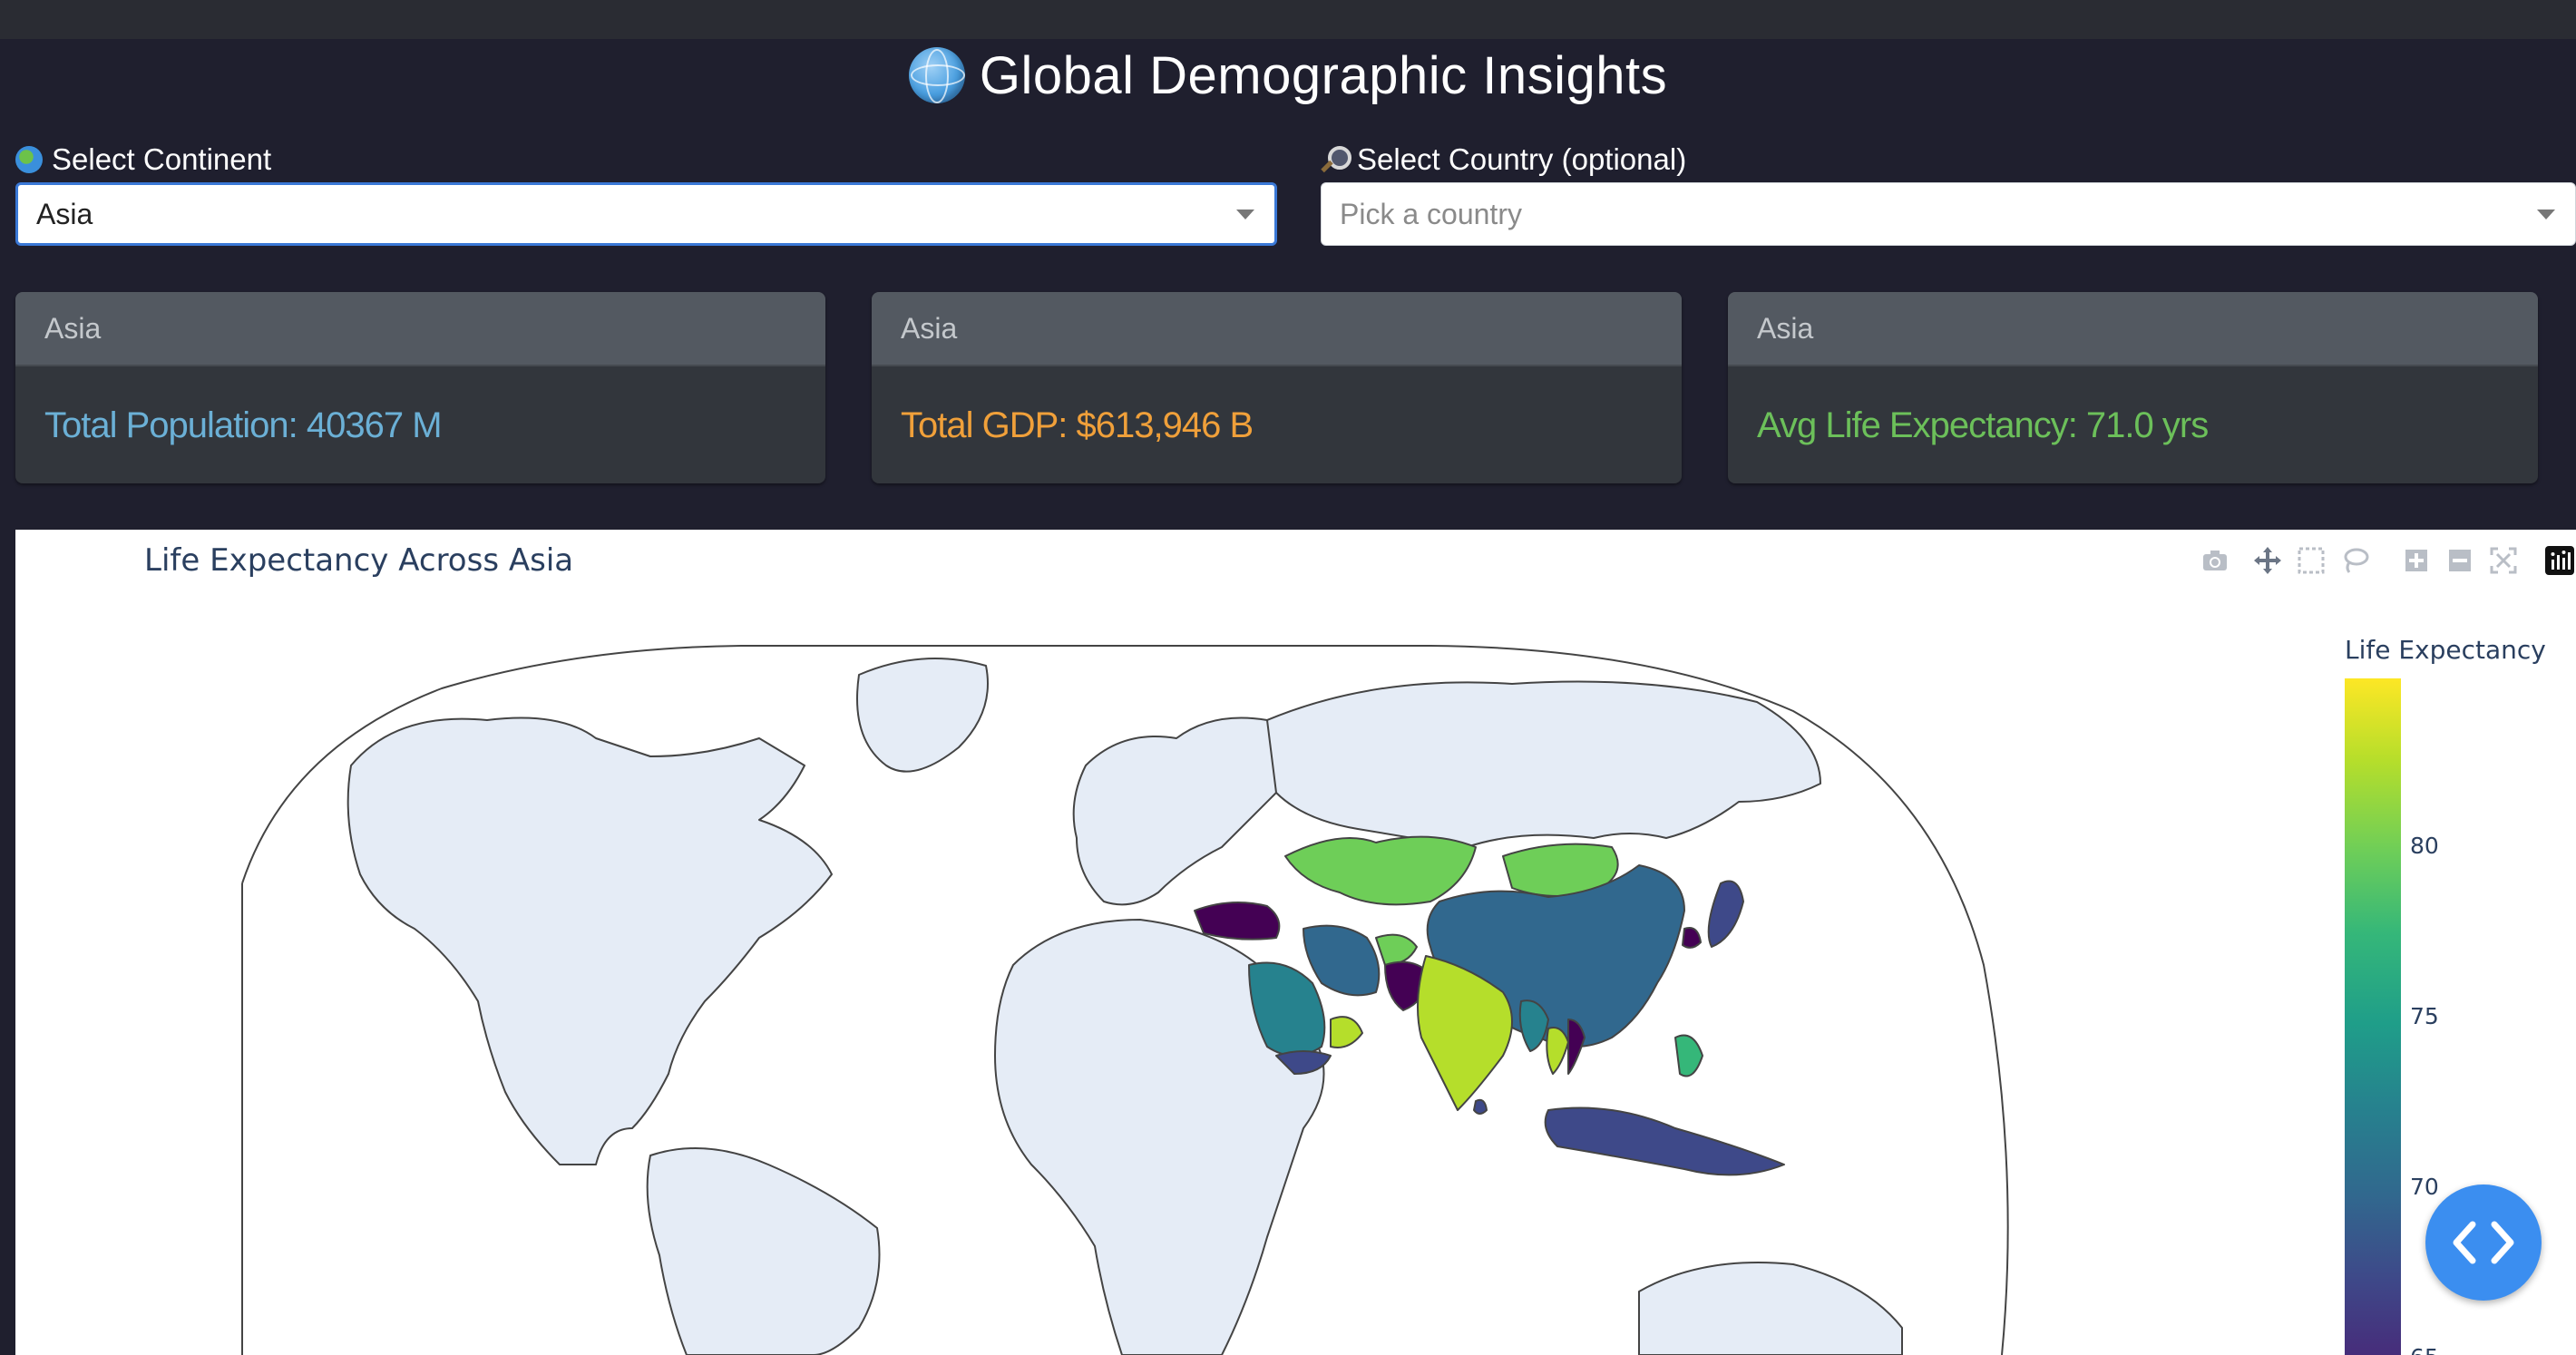 The image size is (2576, 1355). What do you see at coordinates (1533, 1025) in the screenshot?
I see `myanmar` at bounding box center [1533, 1025].